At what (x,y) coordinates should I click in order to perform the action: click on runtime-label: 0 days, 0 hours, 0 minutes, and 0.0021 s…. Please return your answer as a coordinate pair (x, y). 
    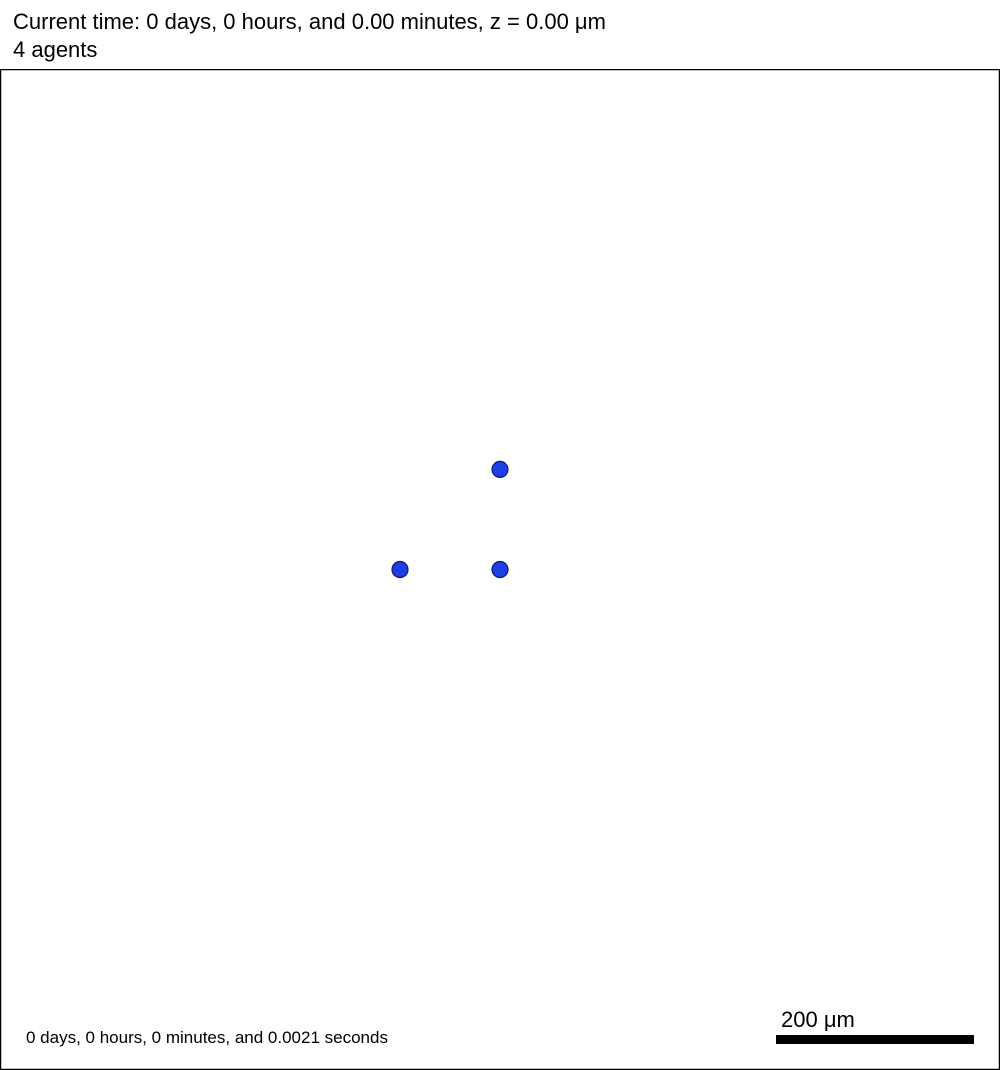
    Looking at the image, I should click on (207, 1037).